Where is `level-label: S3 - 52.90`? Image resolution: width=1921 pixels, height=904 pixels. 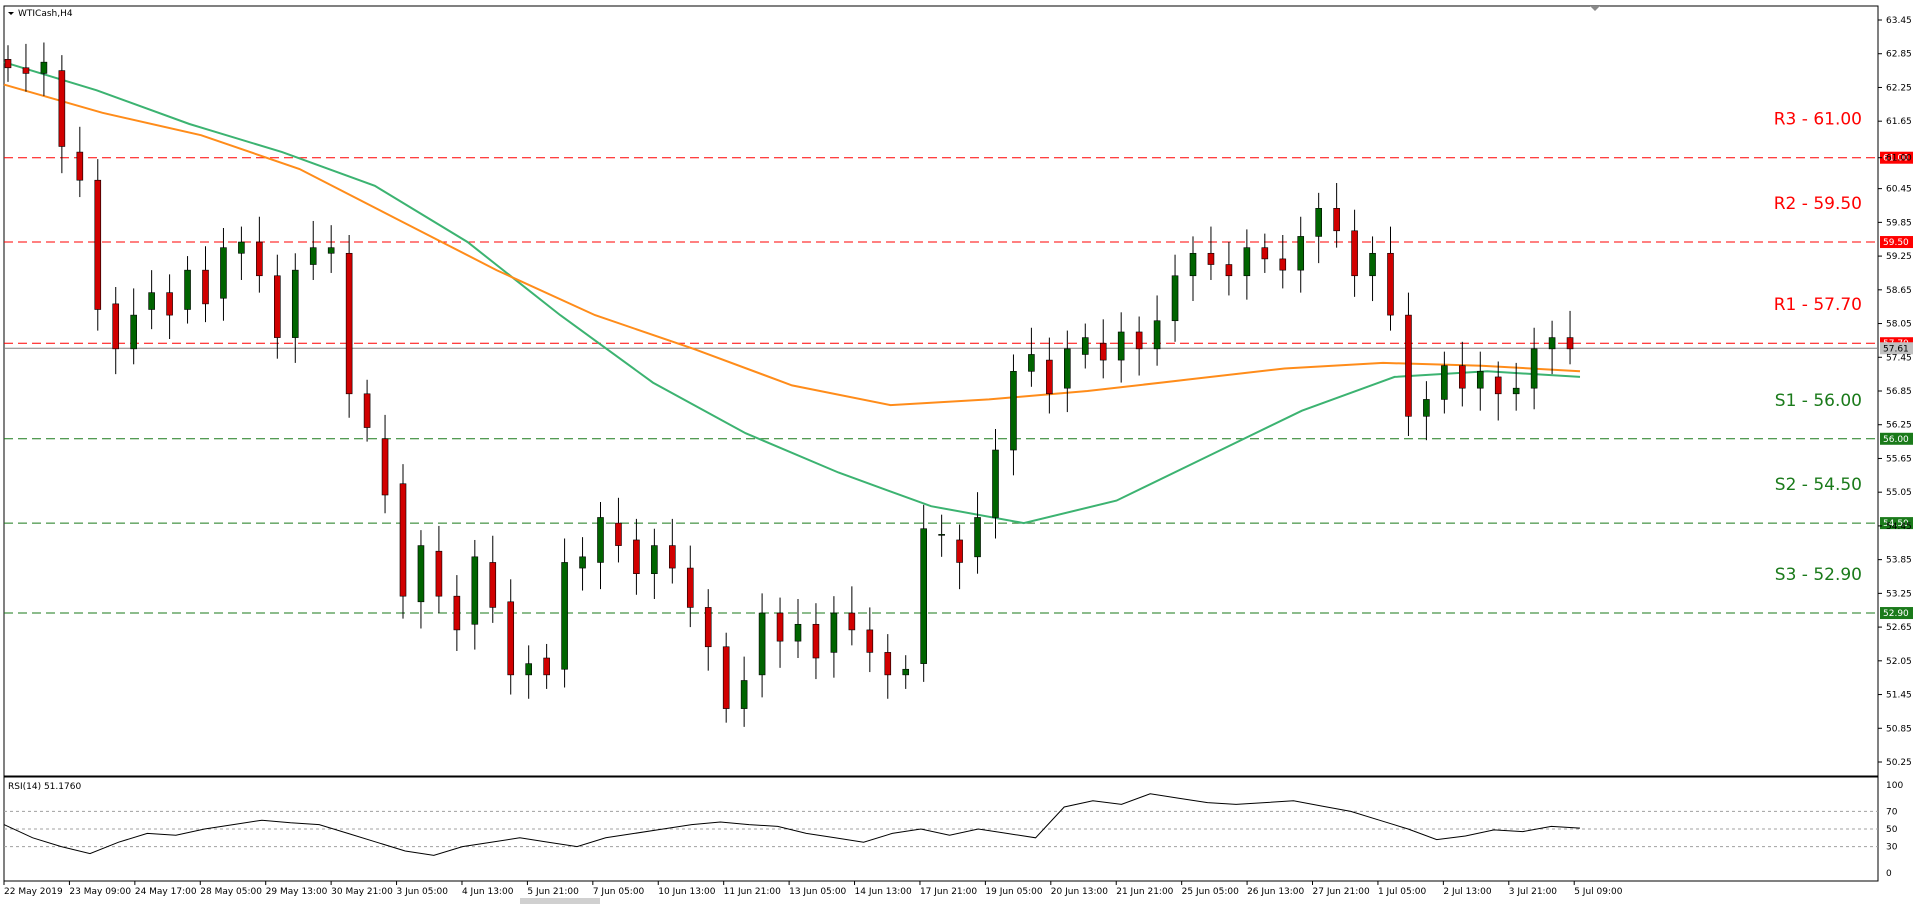
level-label: S3 - 52.90 is located at coordinates (1818, 575).